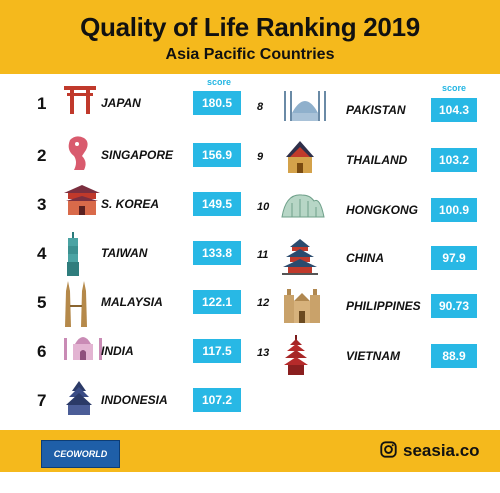  I want to click on country-name: S. KOREA, so click(130, 204).